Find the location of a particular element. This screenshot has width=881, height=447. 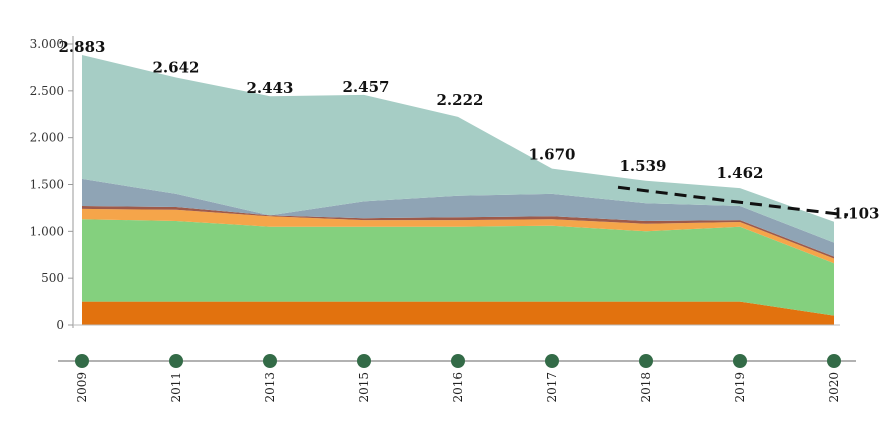

trend-line-group is located at coordinates (733, 201).